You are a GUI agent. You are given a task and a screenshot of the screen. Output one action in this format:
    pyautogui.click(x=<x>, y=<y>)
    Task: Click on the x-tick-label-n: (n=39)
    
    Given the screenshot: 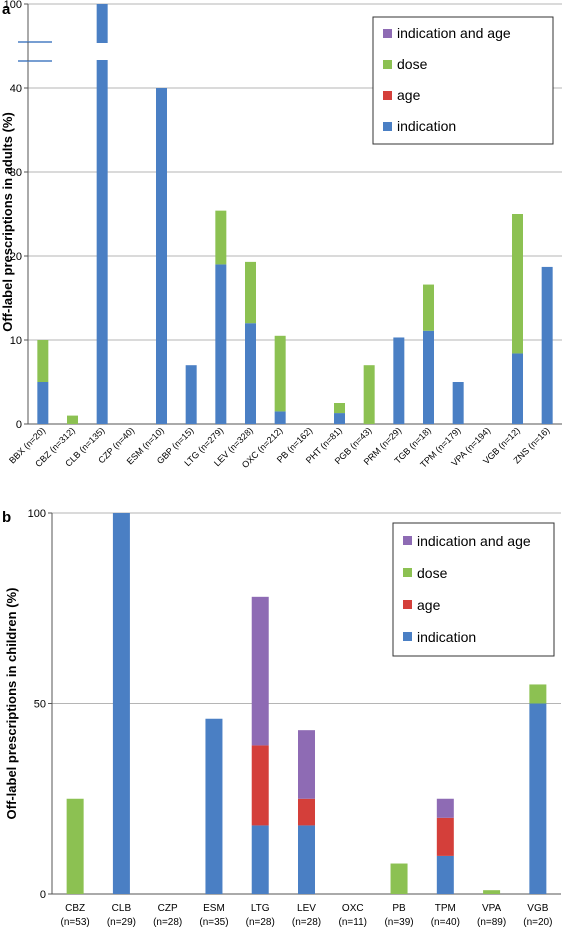 What is the action you would take?
    pyautogui.click(x=398, y=922)
    